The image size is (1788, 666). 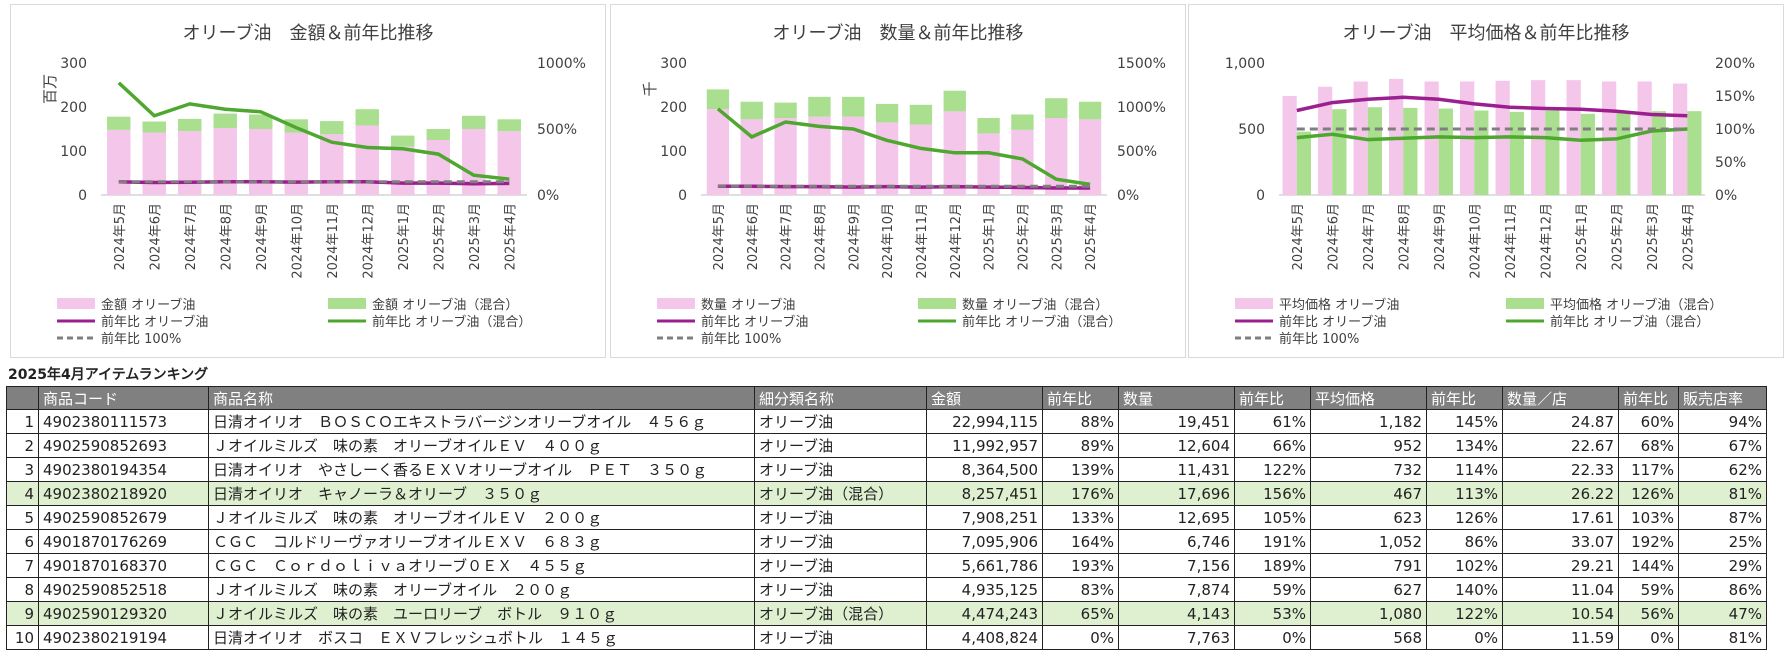 What do you see at coordinates (984, 589) in the screenshot?
I see `table-cell: 4,935,125` at bounding box center [984, 589].